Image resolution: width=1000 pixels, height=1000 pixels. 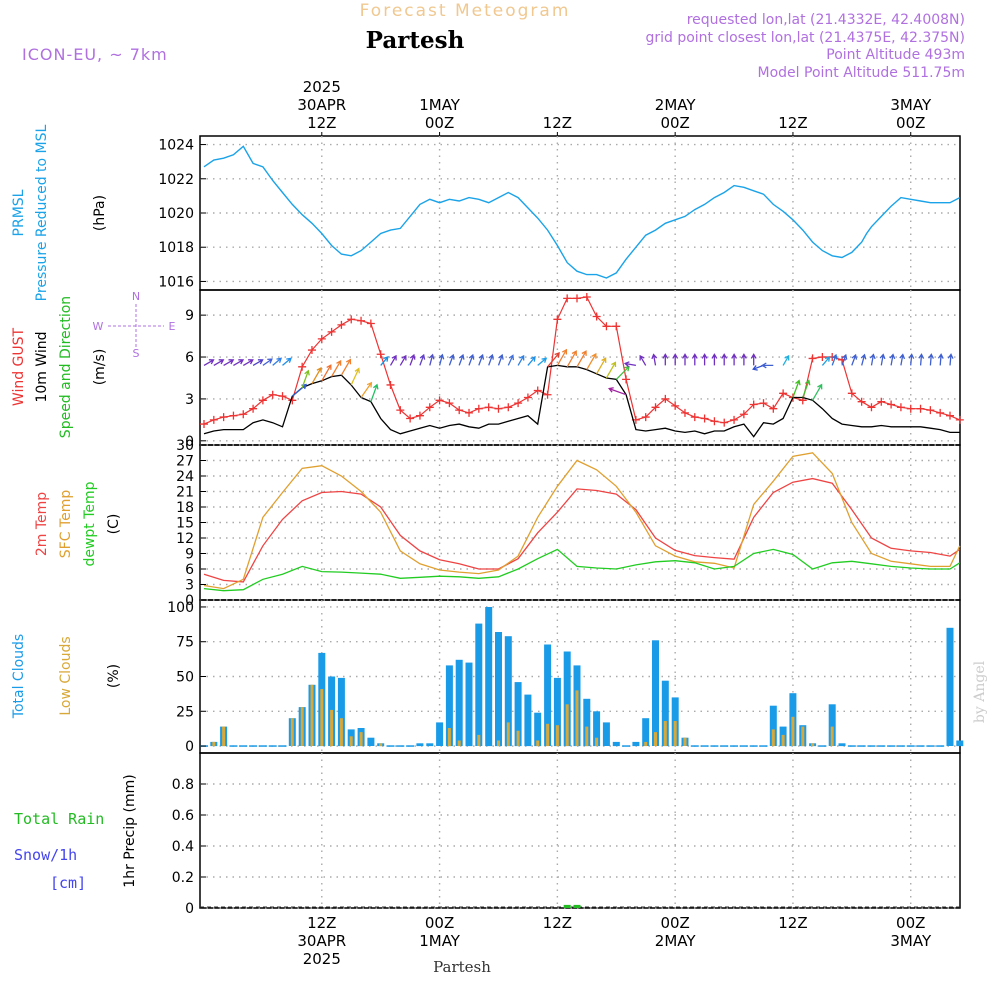 What do you see at coordinates (792, 923) in the screenshot?
I see `time-label-bottom: 12Z` at bounding box center [792, 923].